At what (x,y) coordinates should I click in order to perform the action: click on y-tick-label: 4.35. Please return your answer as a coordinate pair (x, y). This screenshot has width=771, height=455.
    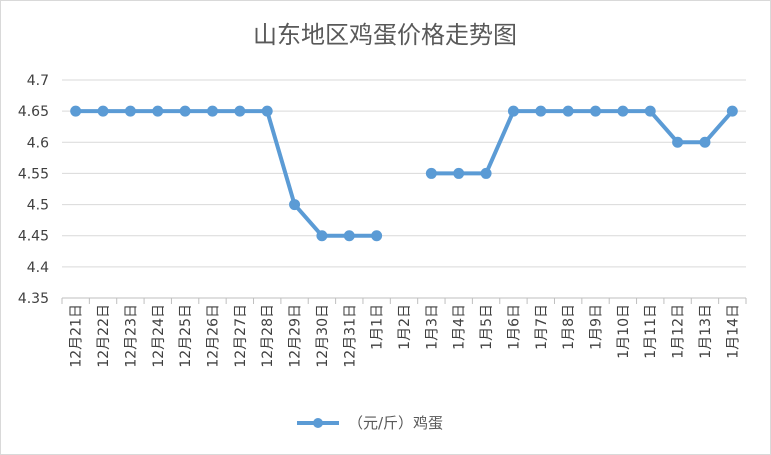
    Looking at the image, I should click on (33, 299).